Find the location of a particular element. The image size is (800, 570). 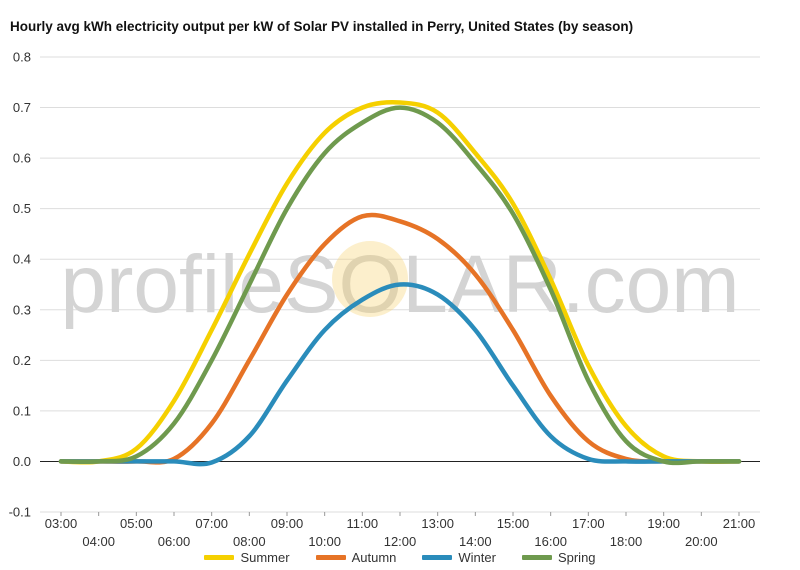

y-tick-label: -0.1 is located at coordinates (20, 512).